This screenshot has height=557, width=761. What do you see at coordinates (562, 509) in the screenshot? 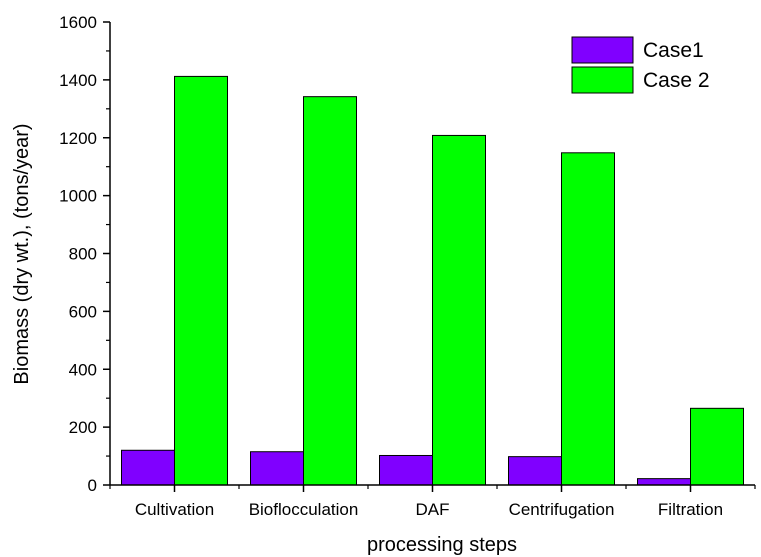
I see `x-tick-label: Centrifugation` at bounding box center [562, 509].